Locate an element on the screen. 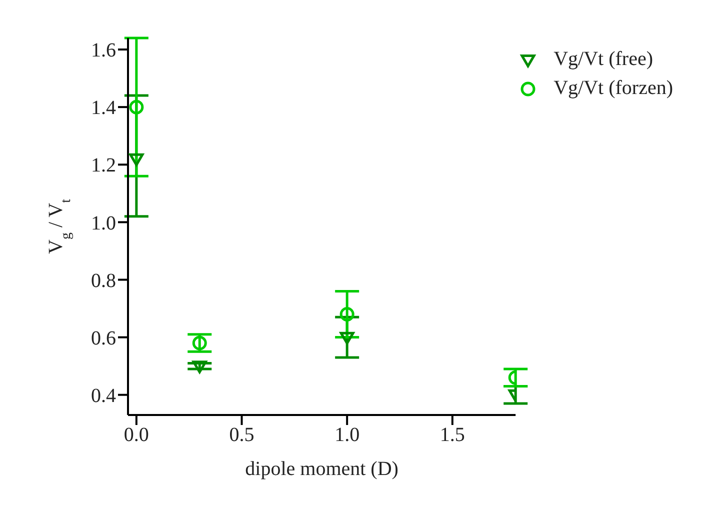  x-tick-label: 0.0 is located at coordinates (136, 435).